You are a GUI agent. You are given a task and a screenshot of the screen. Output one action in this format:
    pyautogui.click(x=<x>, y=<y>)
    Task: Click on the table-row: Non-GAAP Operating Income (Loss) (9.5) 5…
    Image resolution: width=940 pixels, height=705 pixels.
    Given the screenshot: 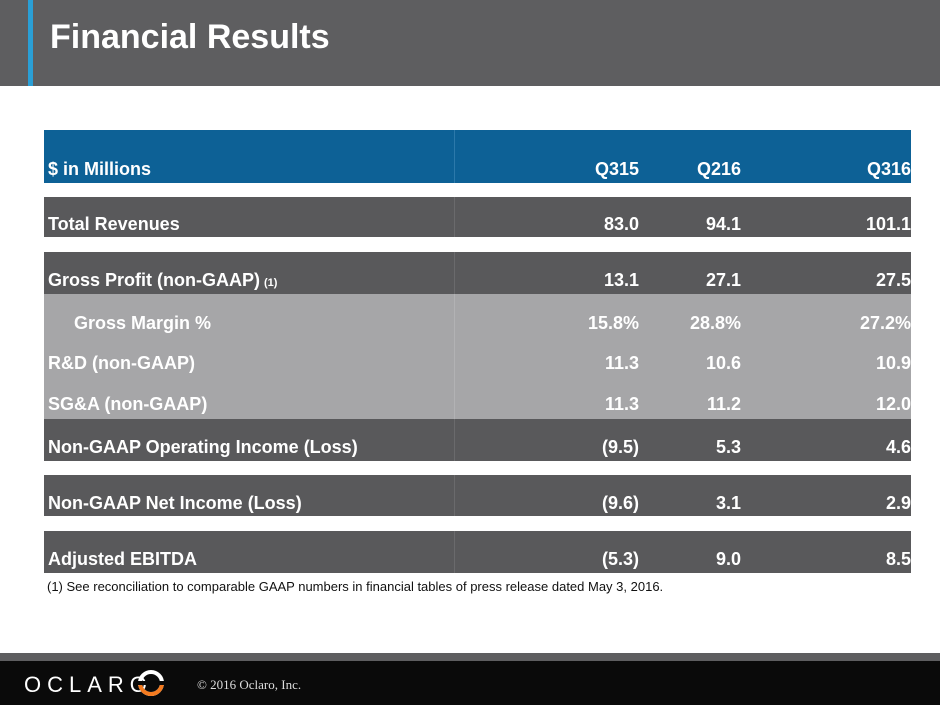 What is the action you would take?
    pyautogui.click(x=477, y=440)
    